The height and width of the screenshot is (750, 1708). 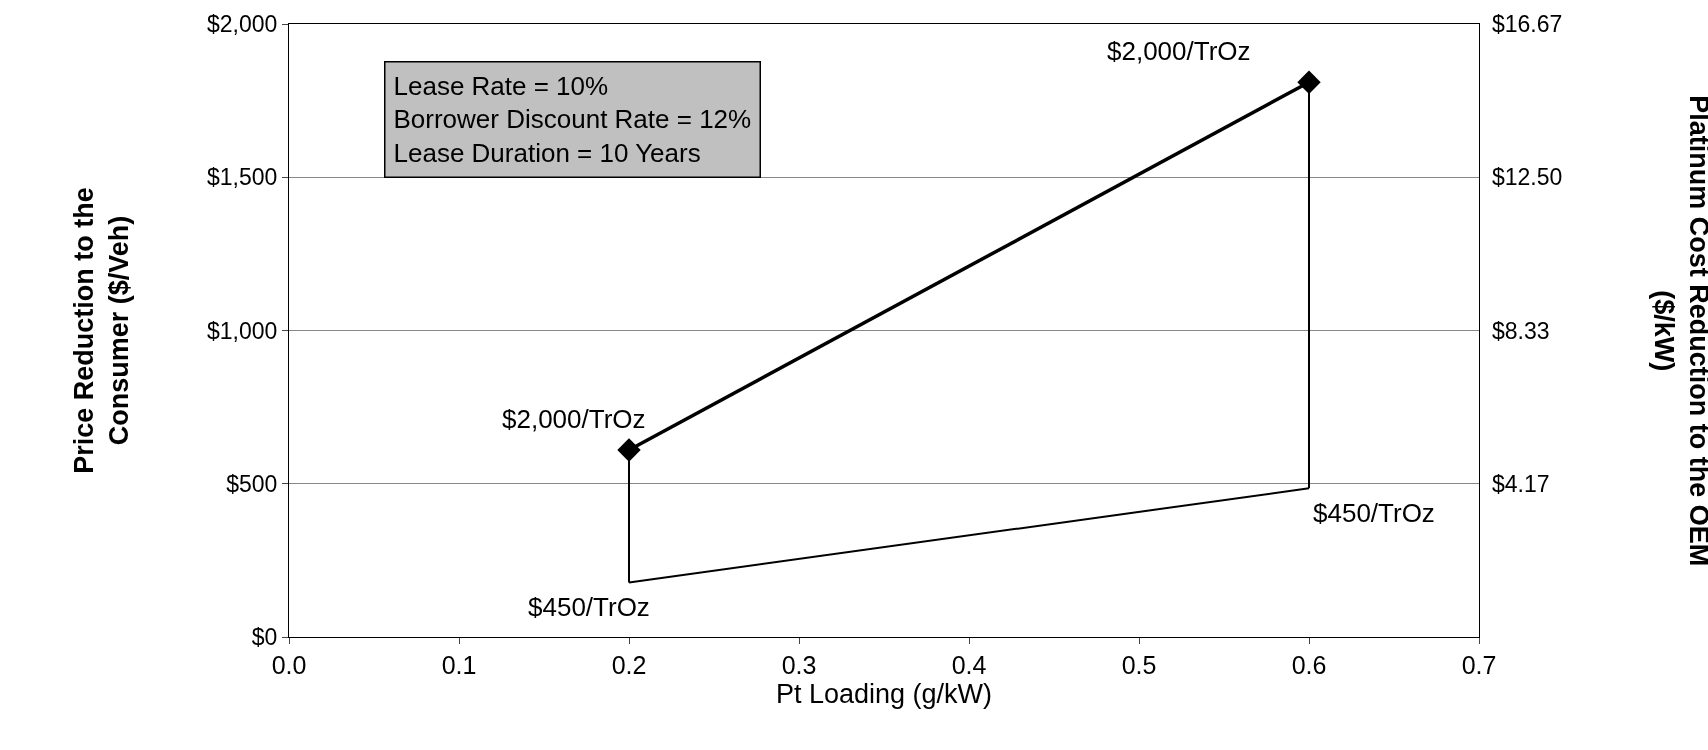 I want to click on text: $450/TrOz, so click(x=589, y=607).